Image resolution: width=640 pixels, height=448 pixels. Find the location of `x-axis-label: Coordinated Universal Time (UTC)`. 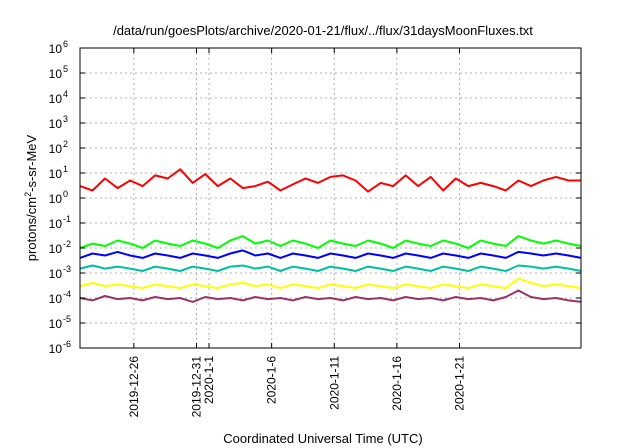

x-axis-label: Coordinated Universal Time (UTC) is located at coordinates (322, 438).